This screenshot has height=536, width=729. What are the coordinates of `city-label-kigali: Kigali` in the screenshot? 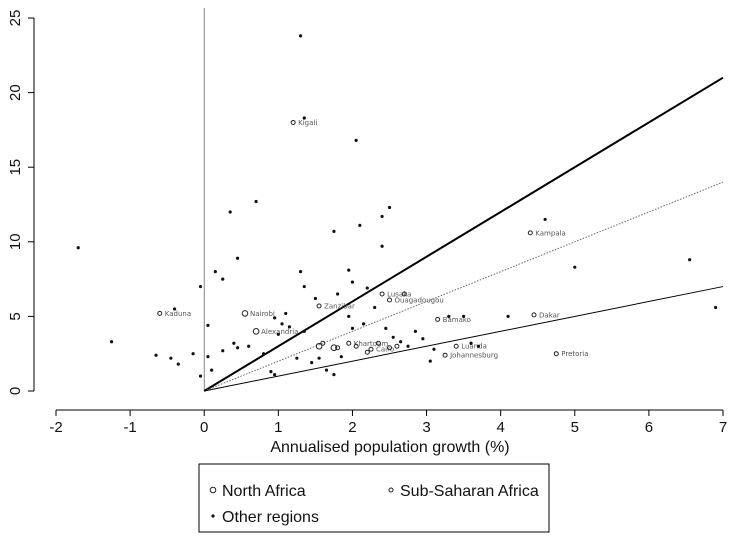 It's located at (307, 123).